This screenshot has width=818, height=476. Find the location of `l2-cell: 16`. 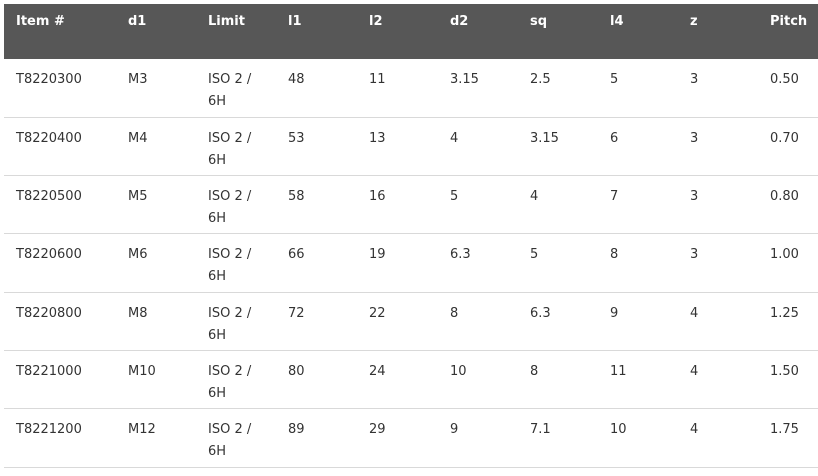

l2-cell: 16 is located at coordinates (377, 197).